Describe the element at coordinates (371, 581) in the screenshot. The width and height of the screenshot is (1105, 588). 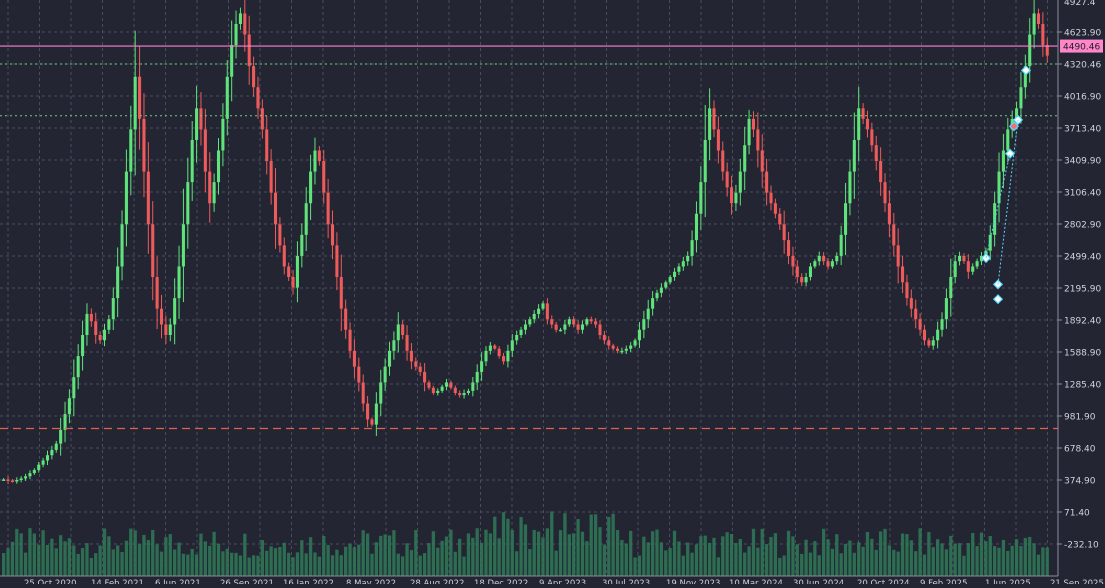
I see `date-tick-label: 8 May 2022` at that location.